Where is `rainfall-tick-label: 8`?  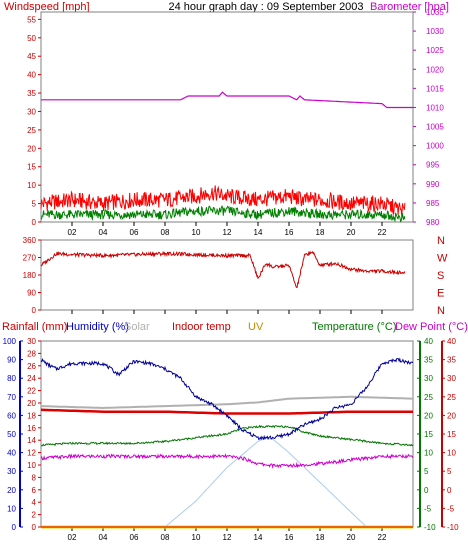 rainfall-tick-label: 8 is located at coordinates (34, 477).